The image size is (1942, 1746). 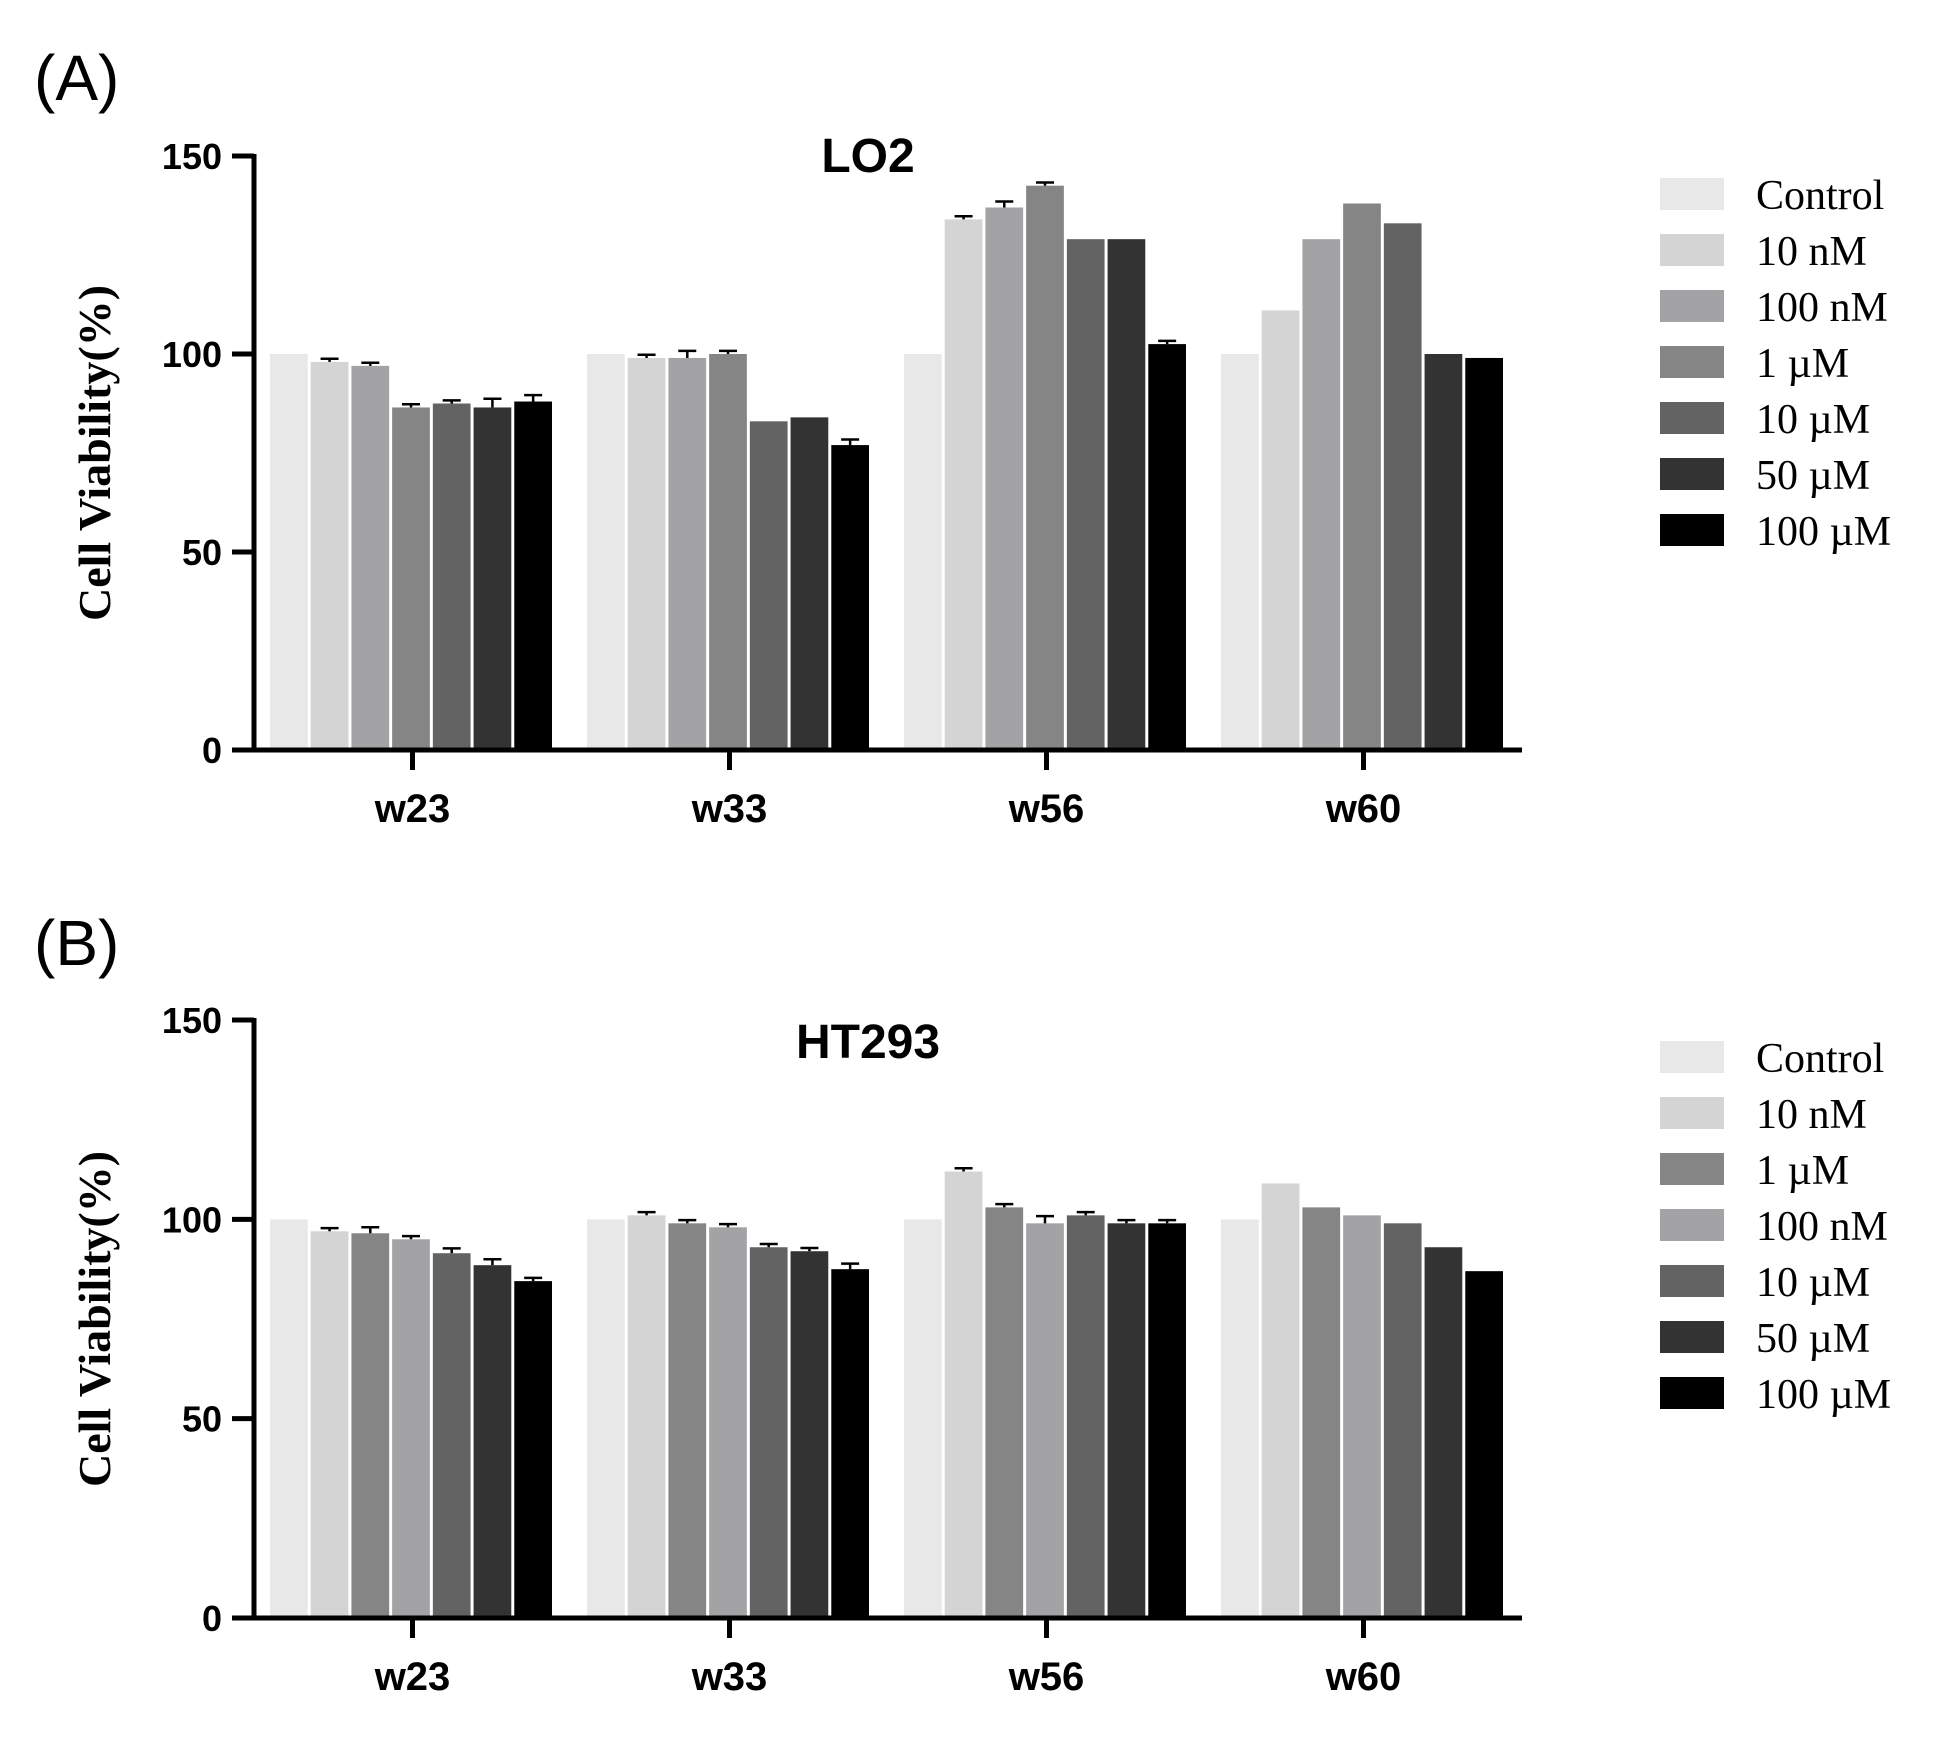 I want to click on y-tick-label: 150, so click(x=192, y=1020).